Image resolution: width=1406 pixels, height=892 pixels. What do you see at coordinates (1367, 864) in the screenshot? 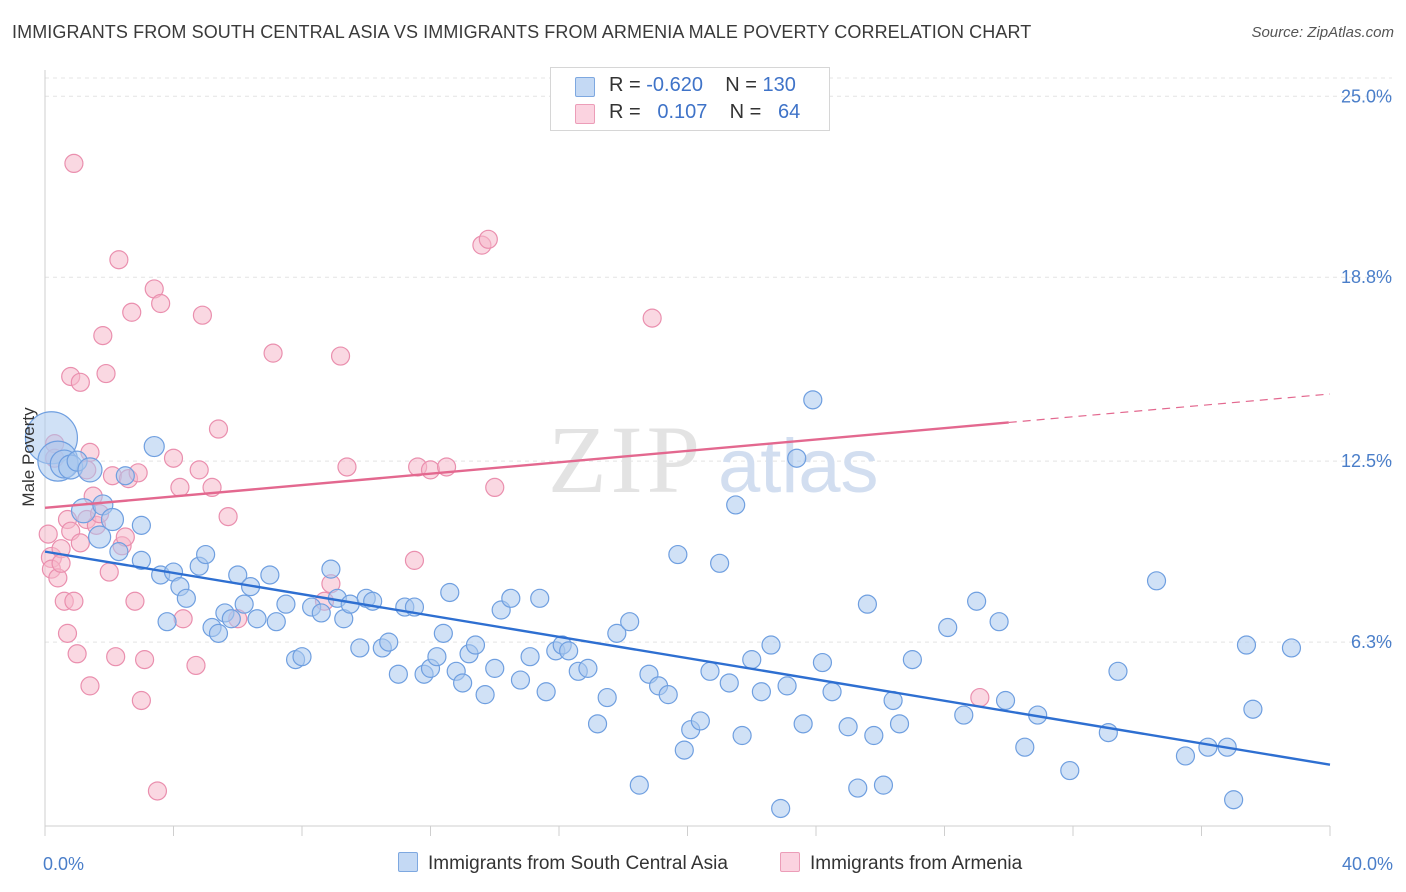
I see `x-tick-label-max: 40.0%` at bounding box center [1367, 864].